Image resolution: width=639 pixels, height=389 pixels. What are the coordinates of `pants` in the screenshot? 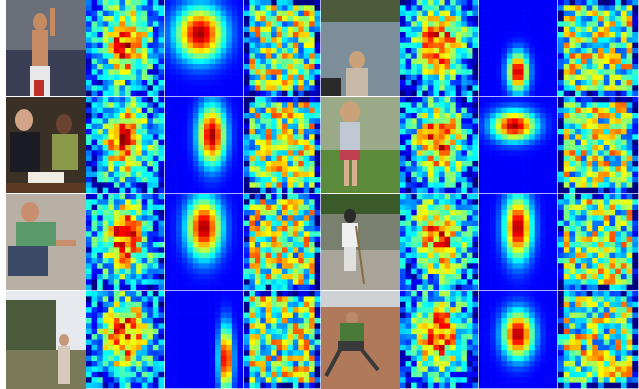 It's located at (351, 346).